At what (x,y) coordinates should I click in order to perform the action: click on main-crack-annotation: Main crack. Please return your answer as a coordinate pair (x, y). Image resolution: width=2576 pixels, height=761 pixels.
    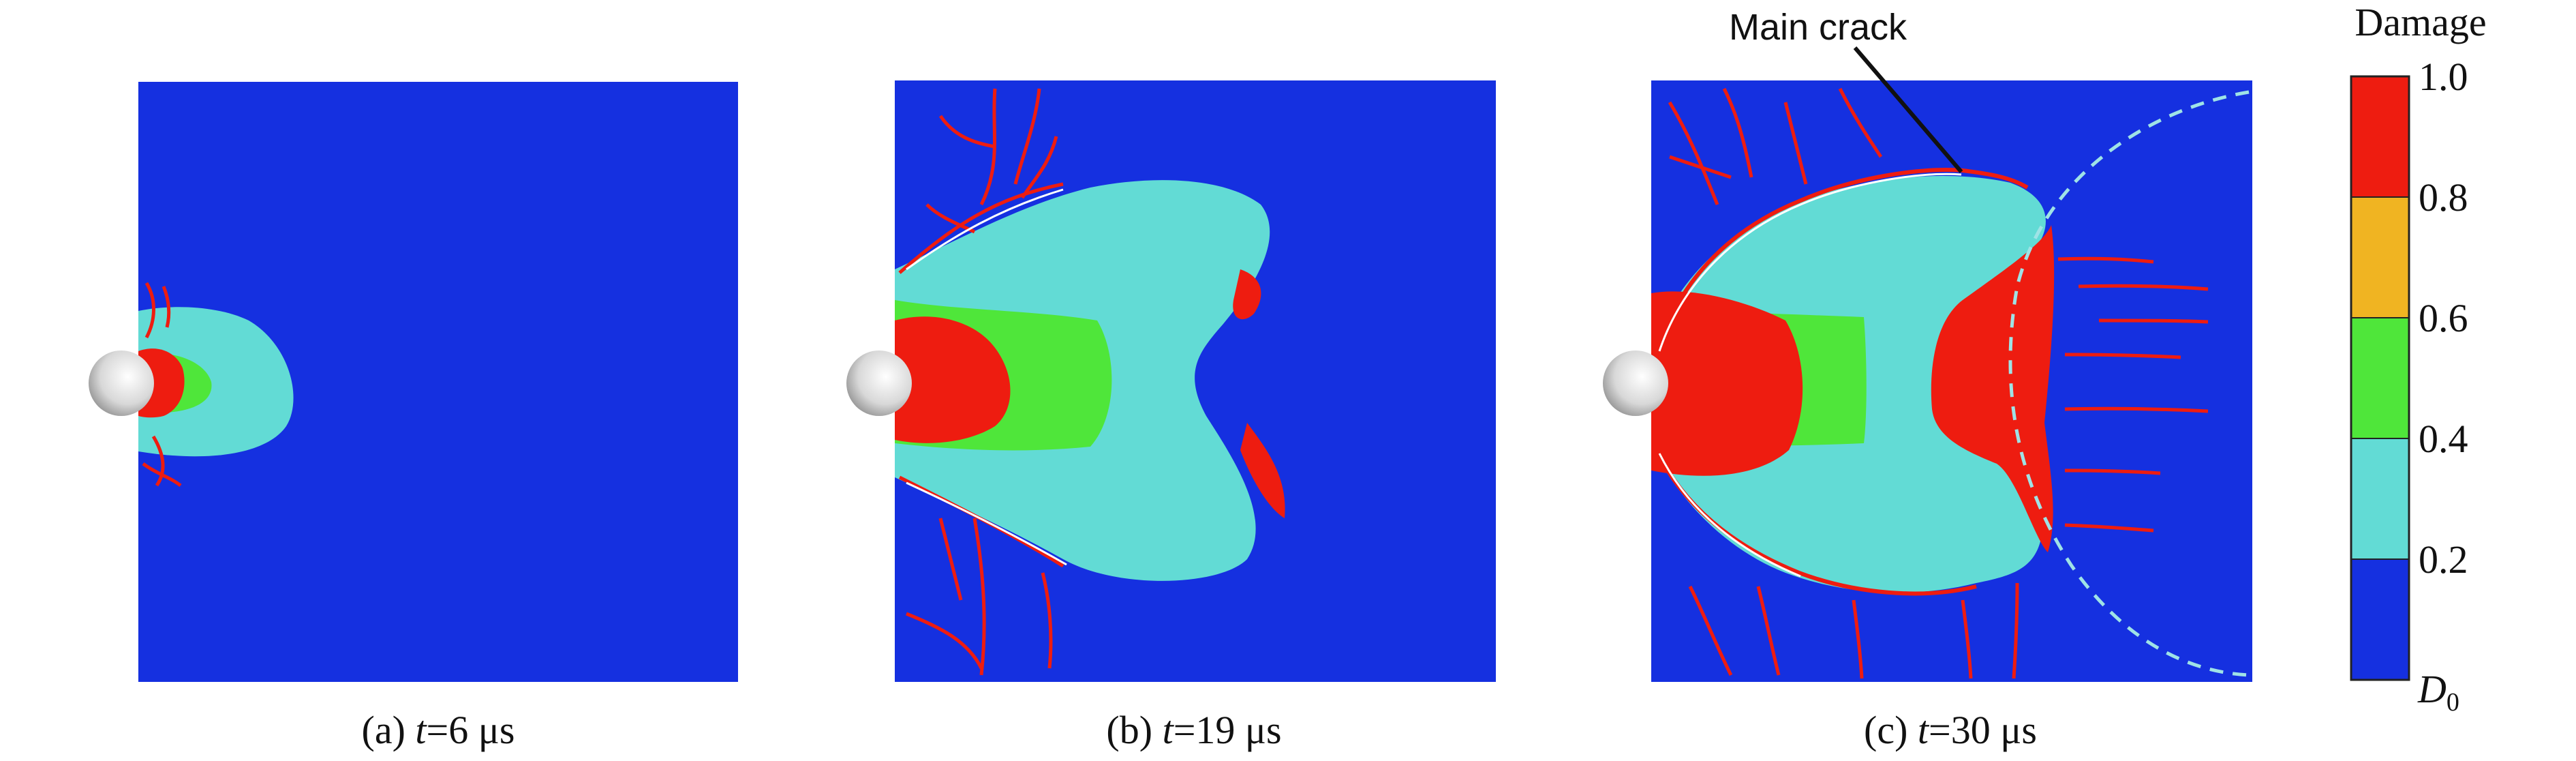
    Looking at the image, I should click on (1846, 90).